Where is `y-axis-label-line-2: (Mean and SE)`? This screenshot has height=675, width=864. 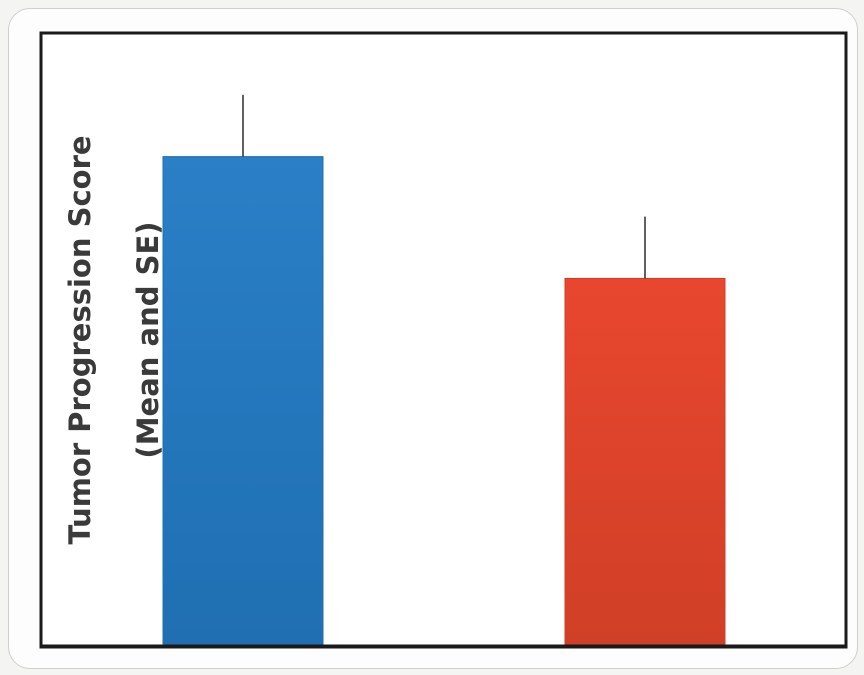
y-axis-label-line-2: (Mean and SE) is located at coordinates (148, 339).